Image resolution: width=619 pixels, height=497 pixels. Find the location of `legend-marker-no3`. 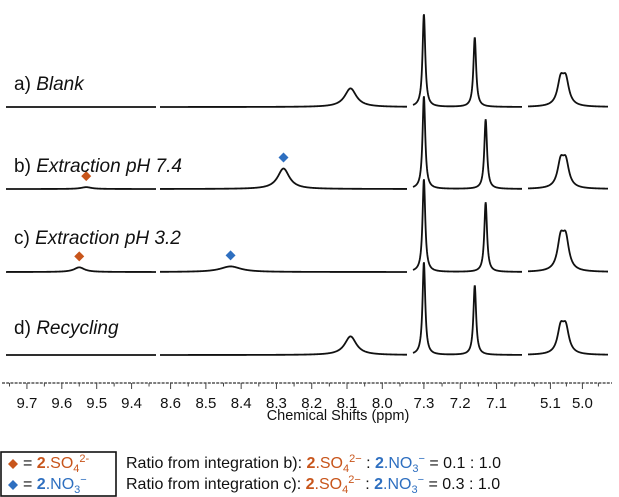

legend-marker-no3 is located at coordinates (13, 485).